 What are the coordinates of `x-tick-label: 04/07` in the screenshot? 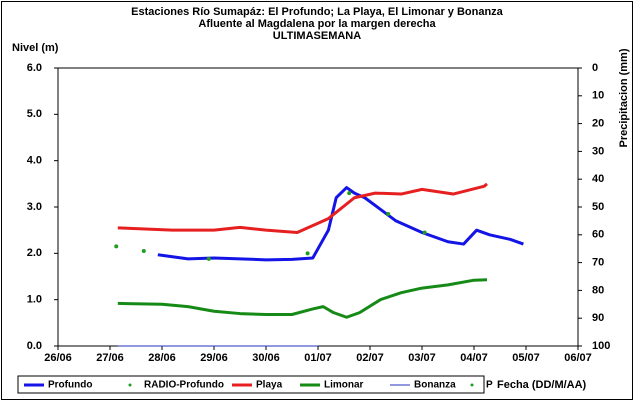 It's located at (474, 358).